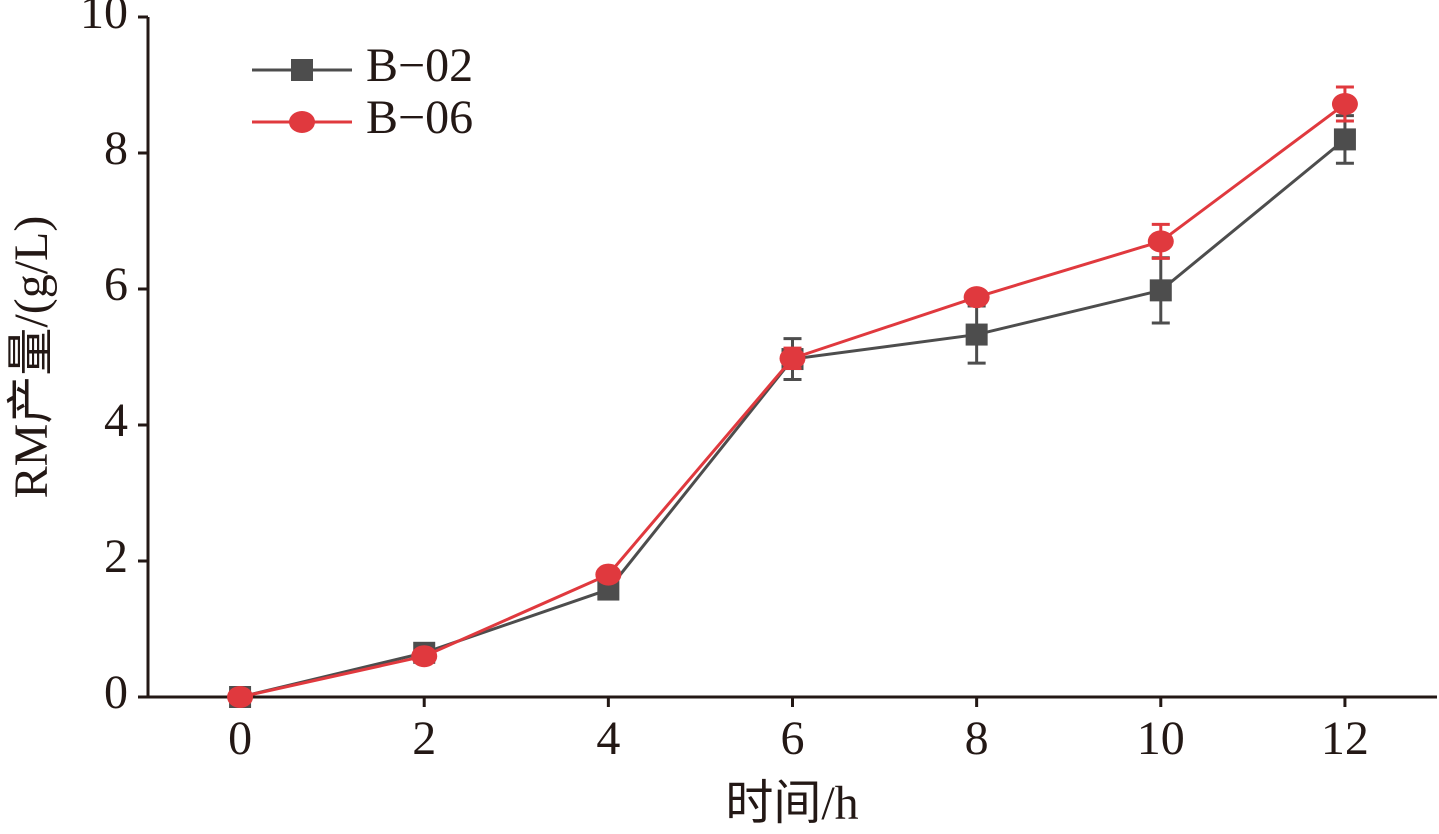 This screenshot has height=834, width=1439. Describe the element at coordinates (608, 738) in the screenshot. I see `x-tick-label: 4` at that location.